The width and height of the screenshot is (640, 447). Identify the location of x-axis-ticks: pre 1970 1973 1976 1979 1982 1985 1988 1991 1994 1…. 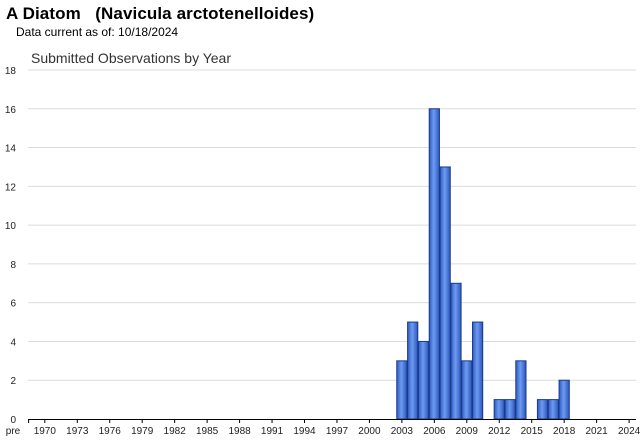
(323, 428).